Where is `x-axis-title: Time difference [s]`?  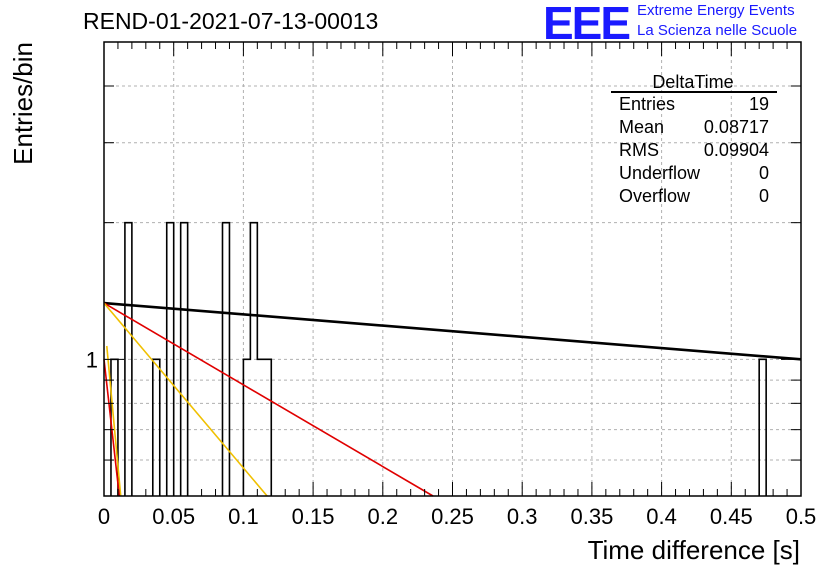 x-axis-title: Time difference [s] is located at coordinates (694, 550).